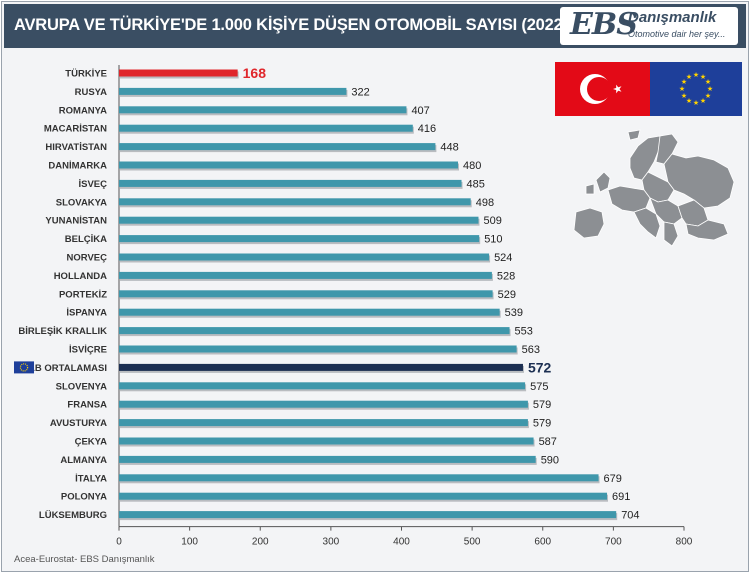  I want to click on x-tick-label: 800, so click(684, 542).